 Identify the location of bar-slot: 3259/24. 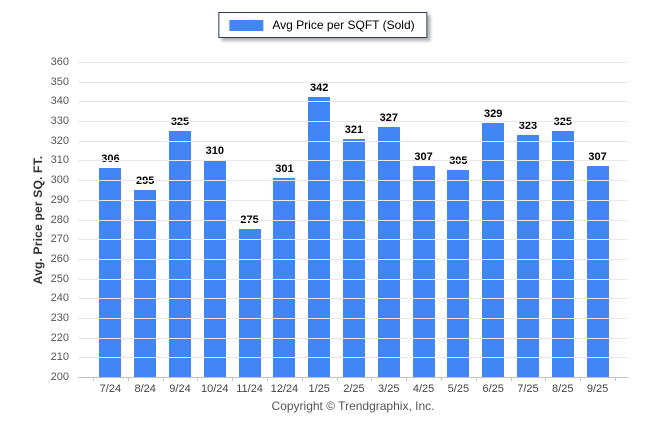
(180, 228).